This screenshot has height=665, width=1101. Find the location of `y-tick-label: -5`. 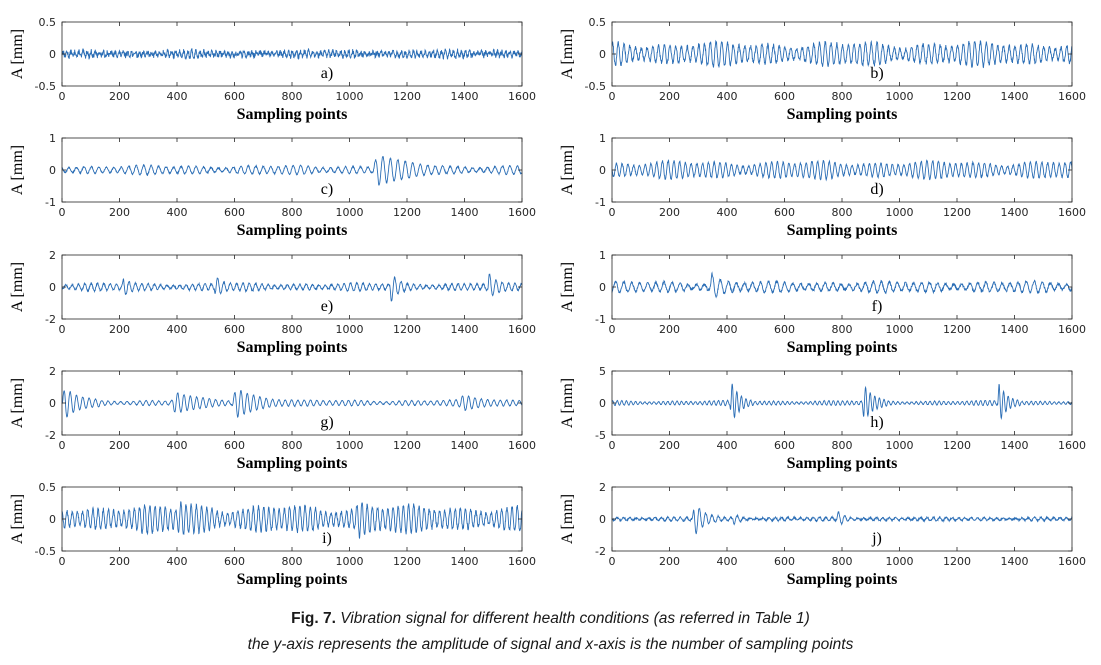

y-tick-label: -5 is located at coordinates (600, 435).